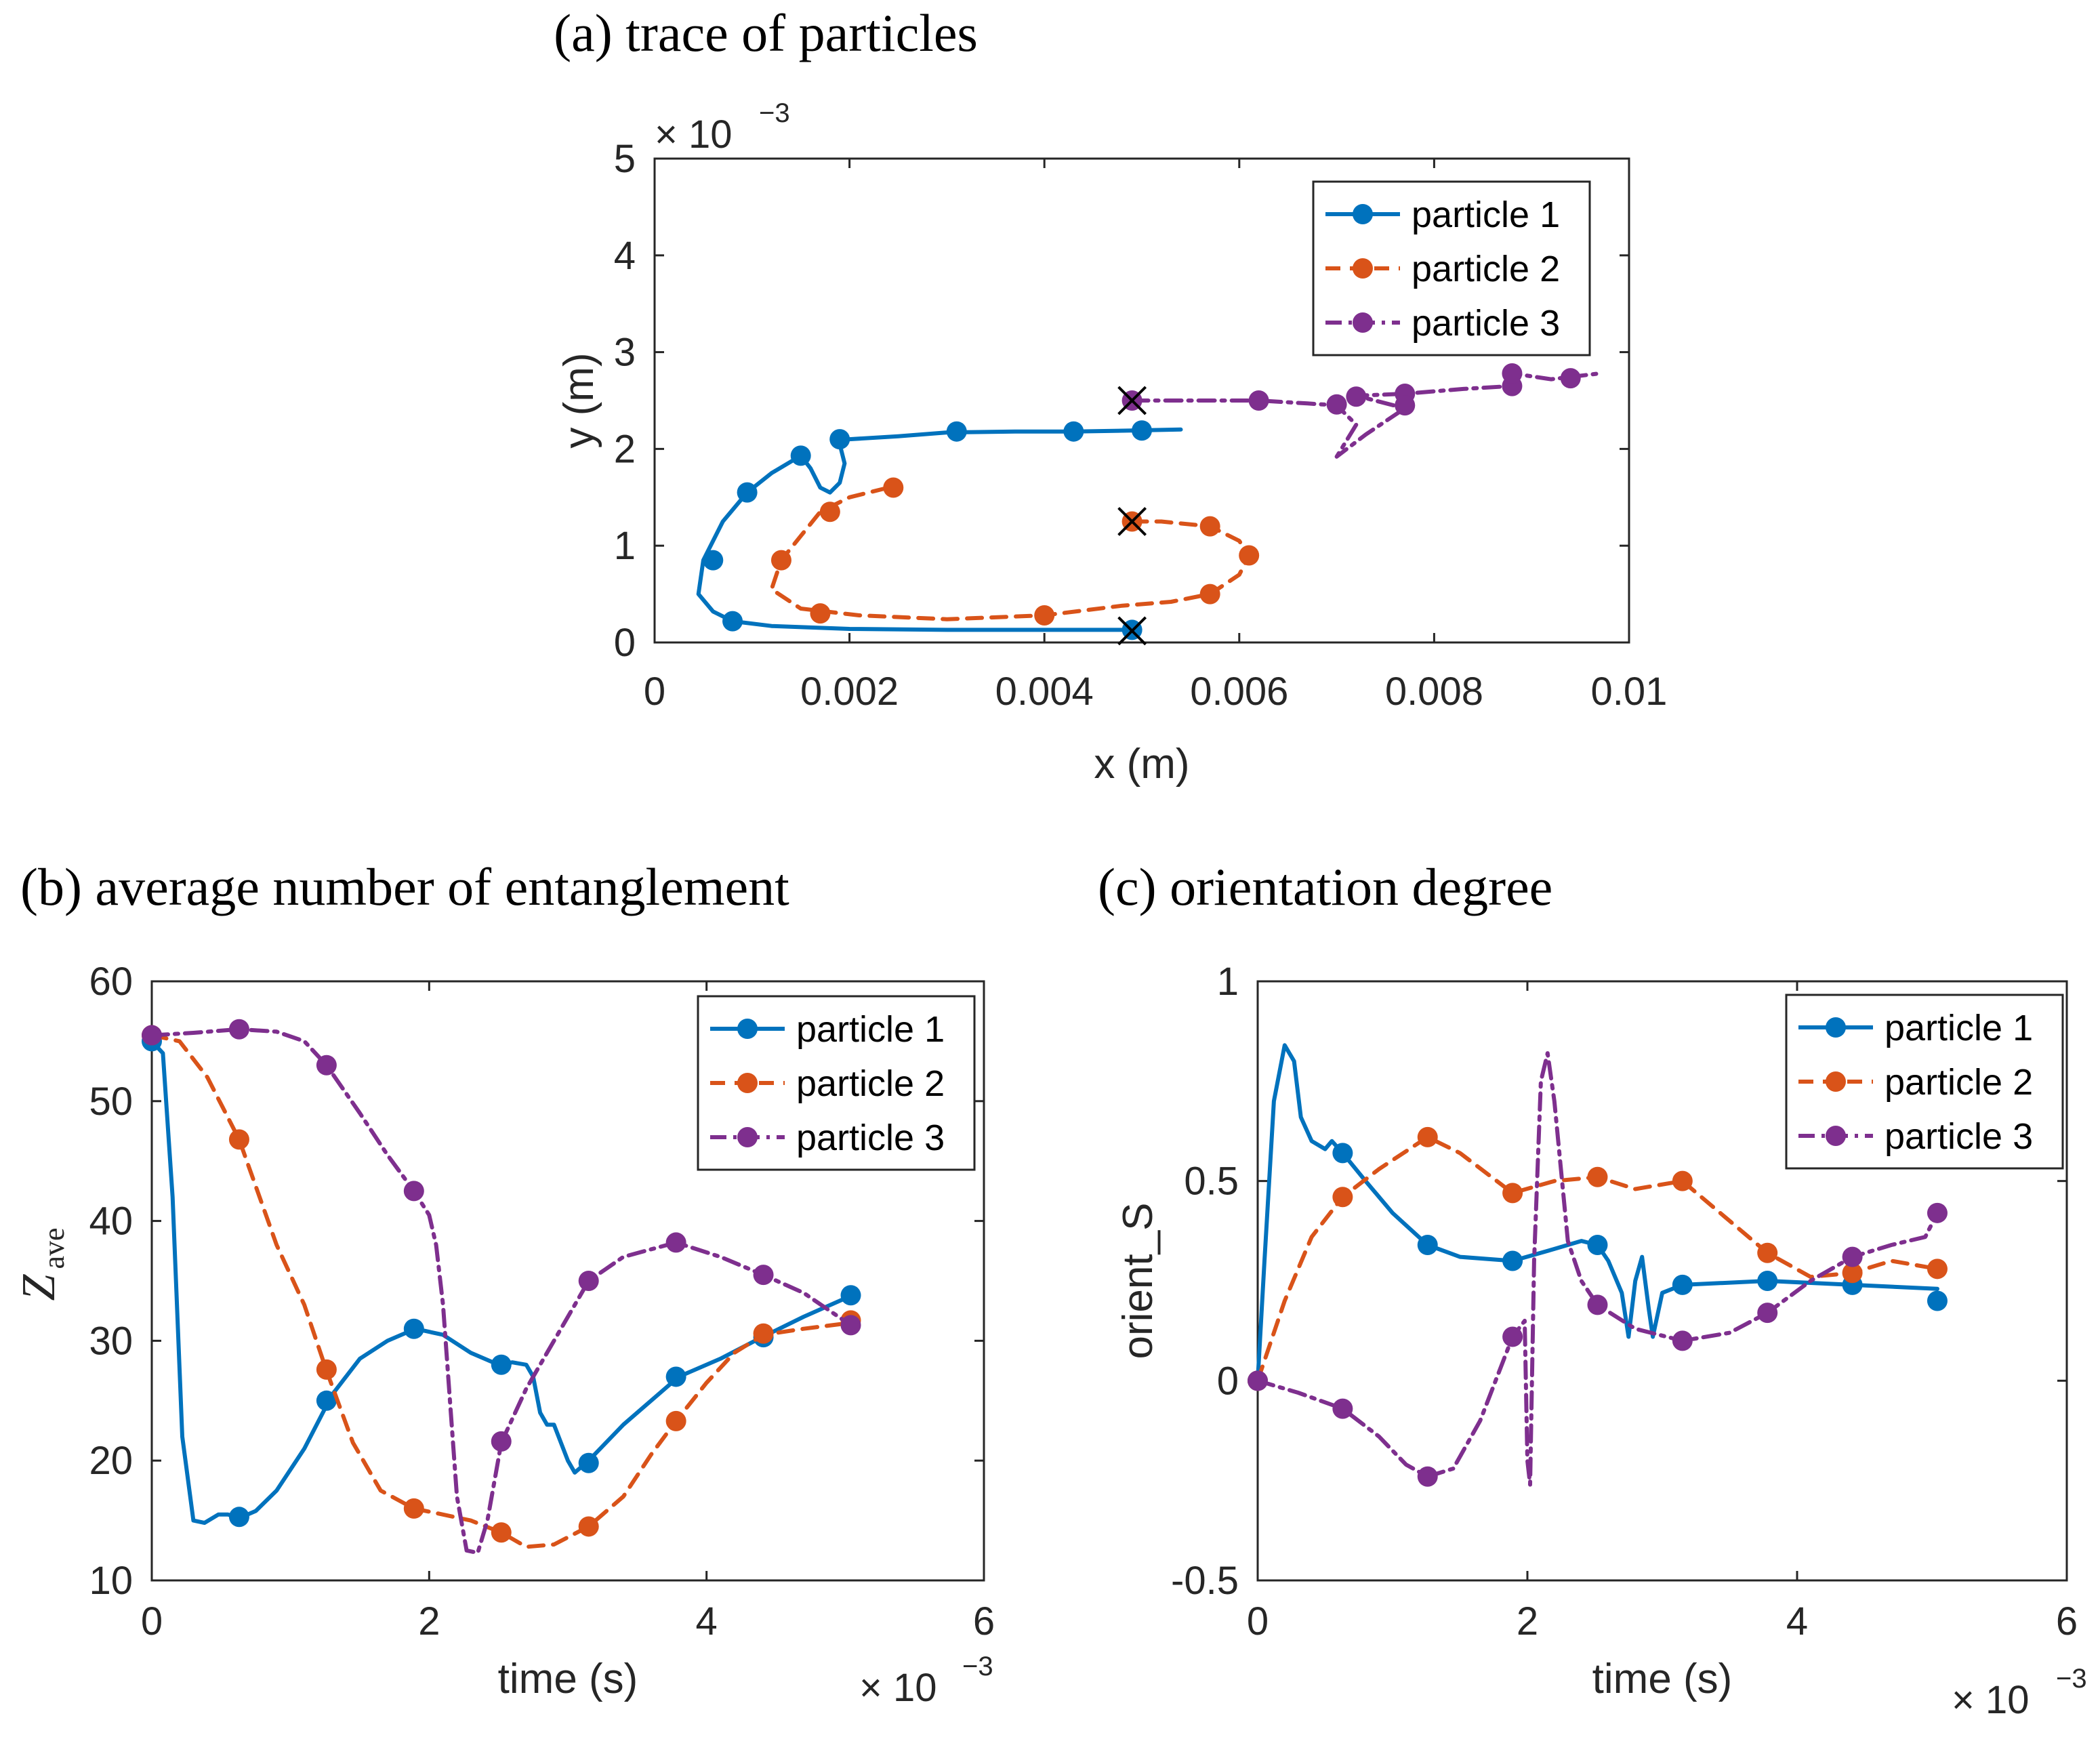  What do you see at coordinates (977, 1666) in the screenshot?
I see `panel-b-x-exponent-power: −3` at bounding box center [977, 1666].